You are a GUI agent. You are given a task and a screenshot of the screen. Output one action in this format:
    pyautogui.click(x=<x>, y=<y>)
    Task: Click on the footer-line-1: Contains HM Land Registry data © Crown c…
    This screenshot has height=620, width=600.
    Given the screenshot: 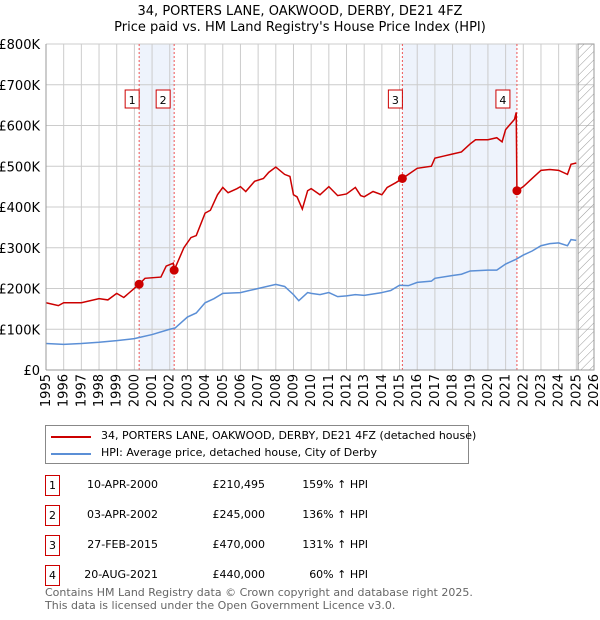 What is the action you would take?
    pyautogui.click(x=259, y=592)
    